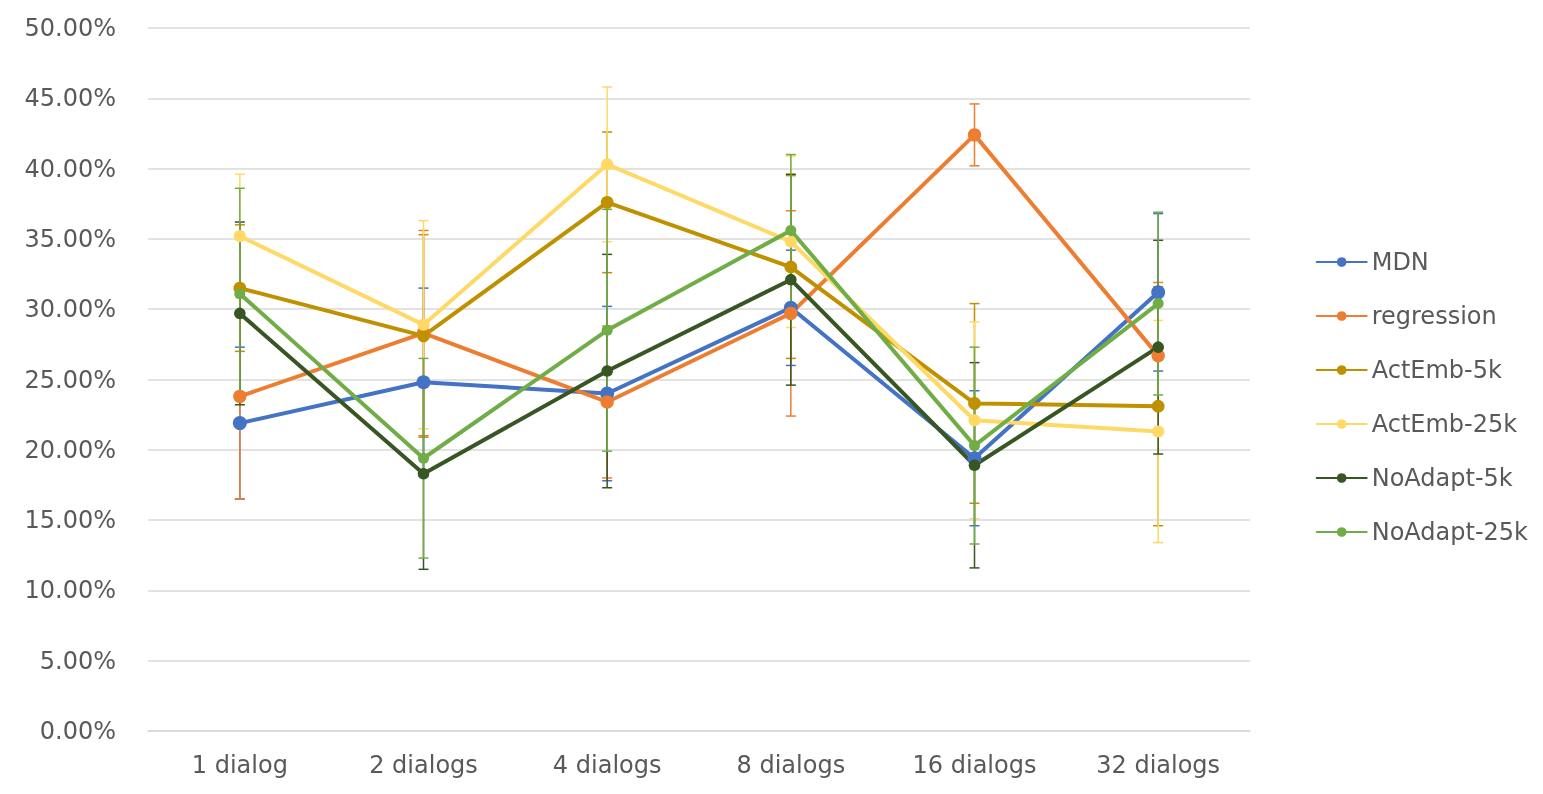 This screenshot has width=1543, height=794. What do you see at coordinates (1450, 532) in the screenshot?
I see `legend-label: NoAdapt-25k` at bounding box center [1450, 532].